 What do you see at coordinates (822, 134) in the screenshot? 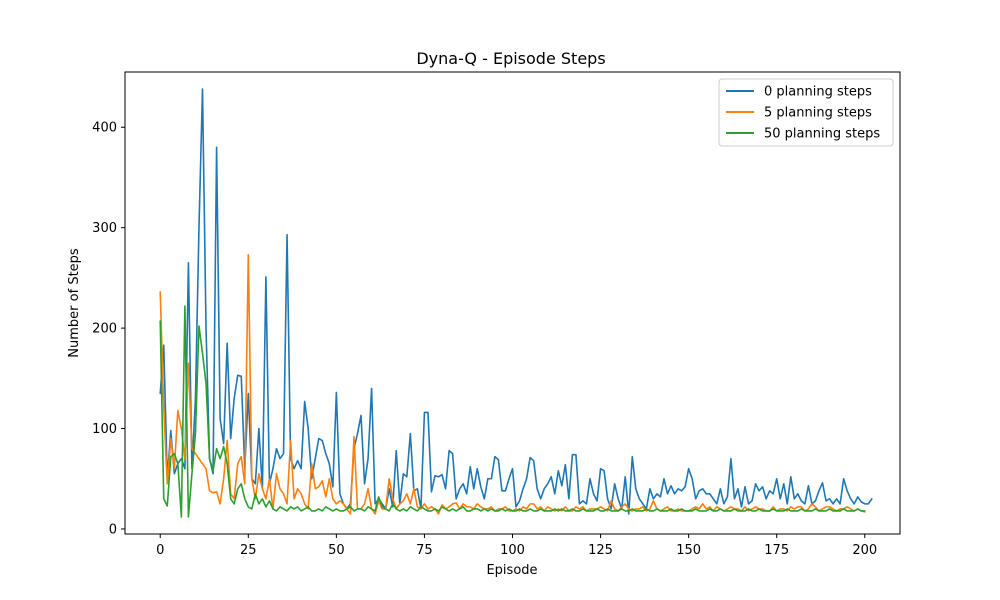
I see `legend-label-2: 50 planning steps` at bounding box center [822, 134].